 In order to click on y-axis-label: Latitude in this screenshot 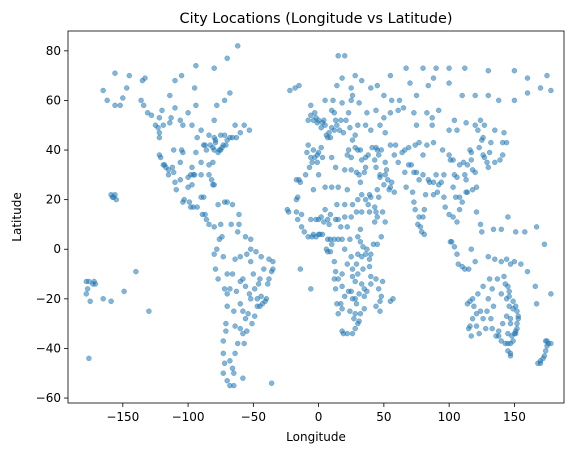, I will do `click(17, 216)`.